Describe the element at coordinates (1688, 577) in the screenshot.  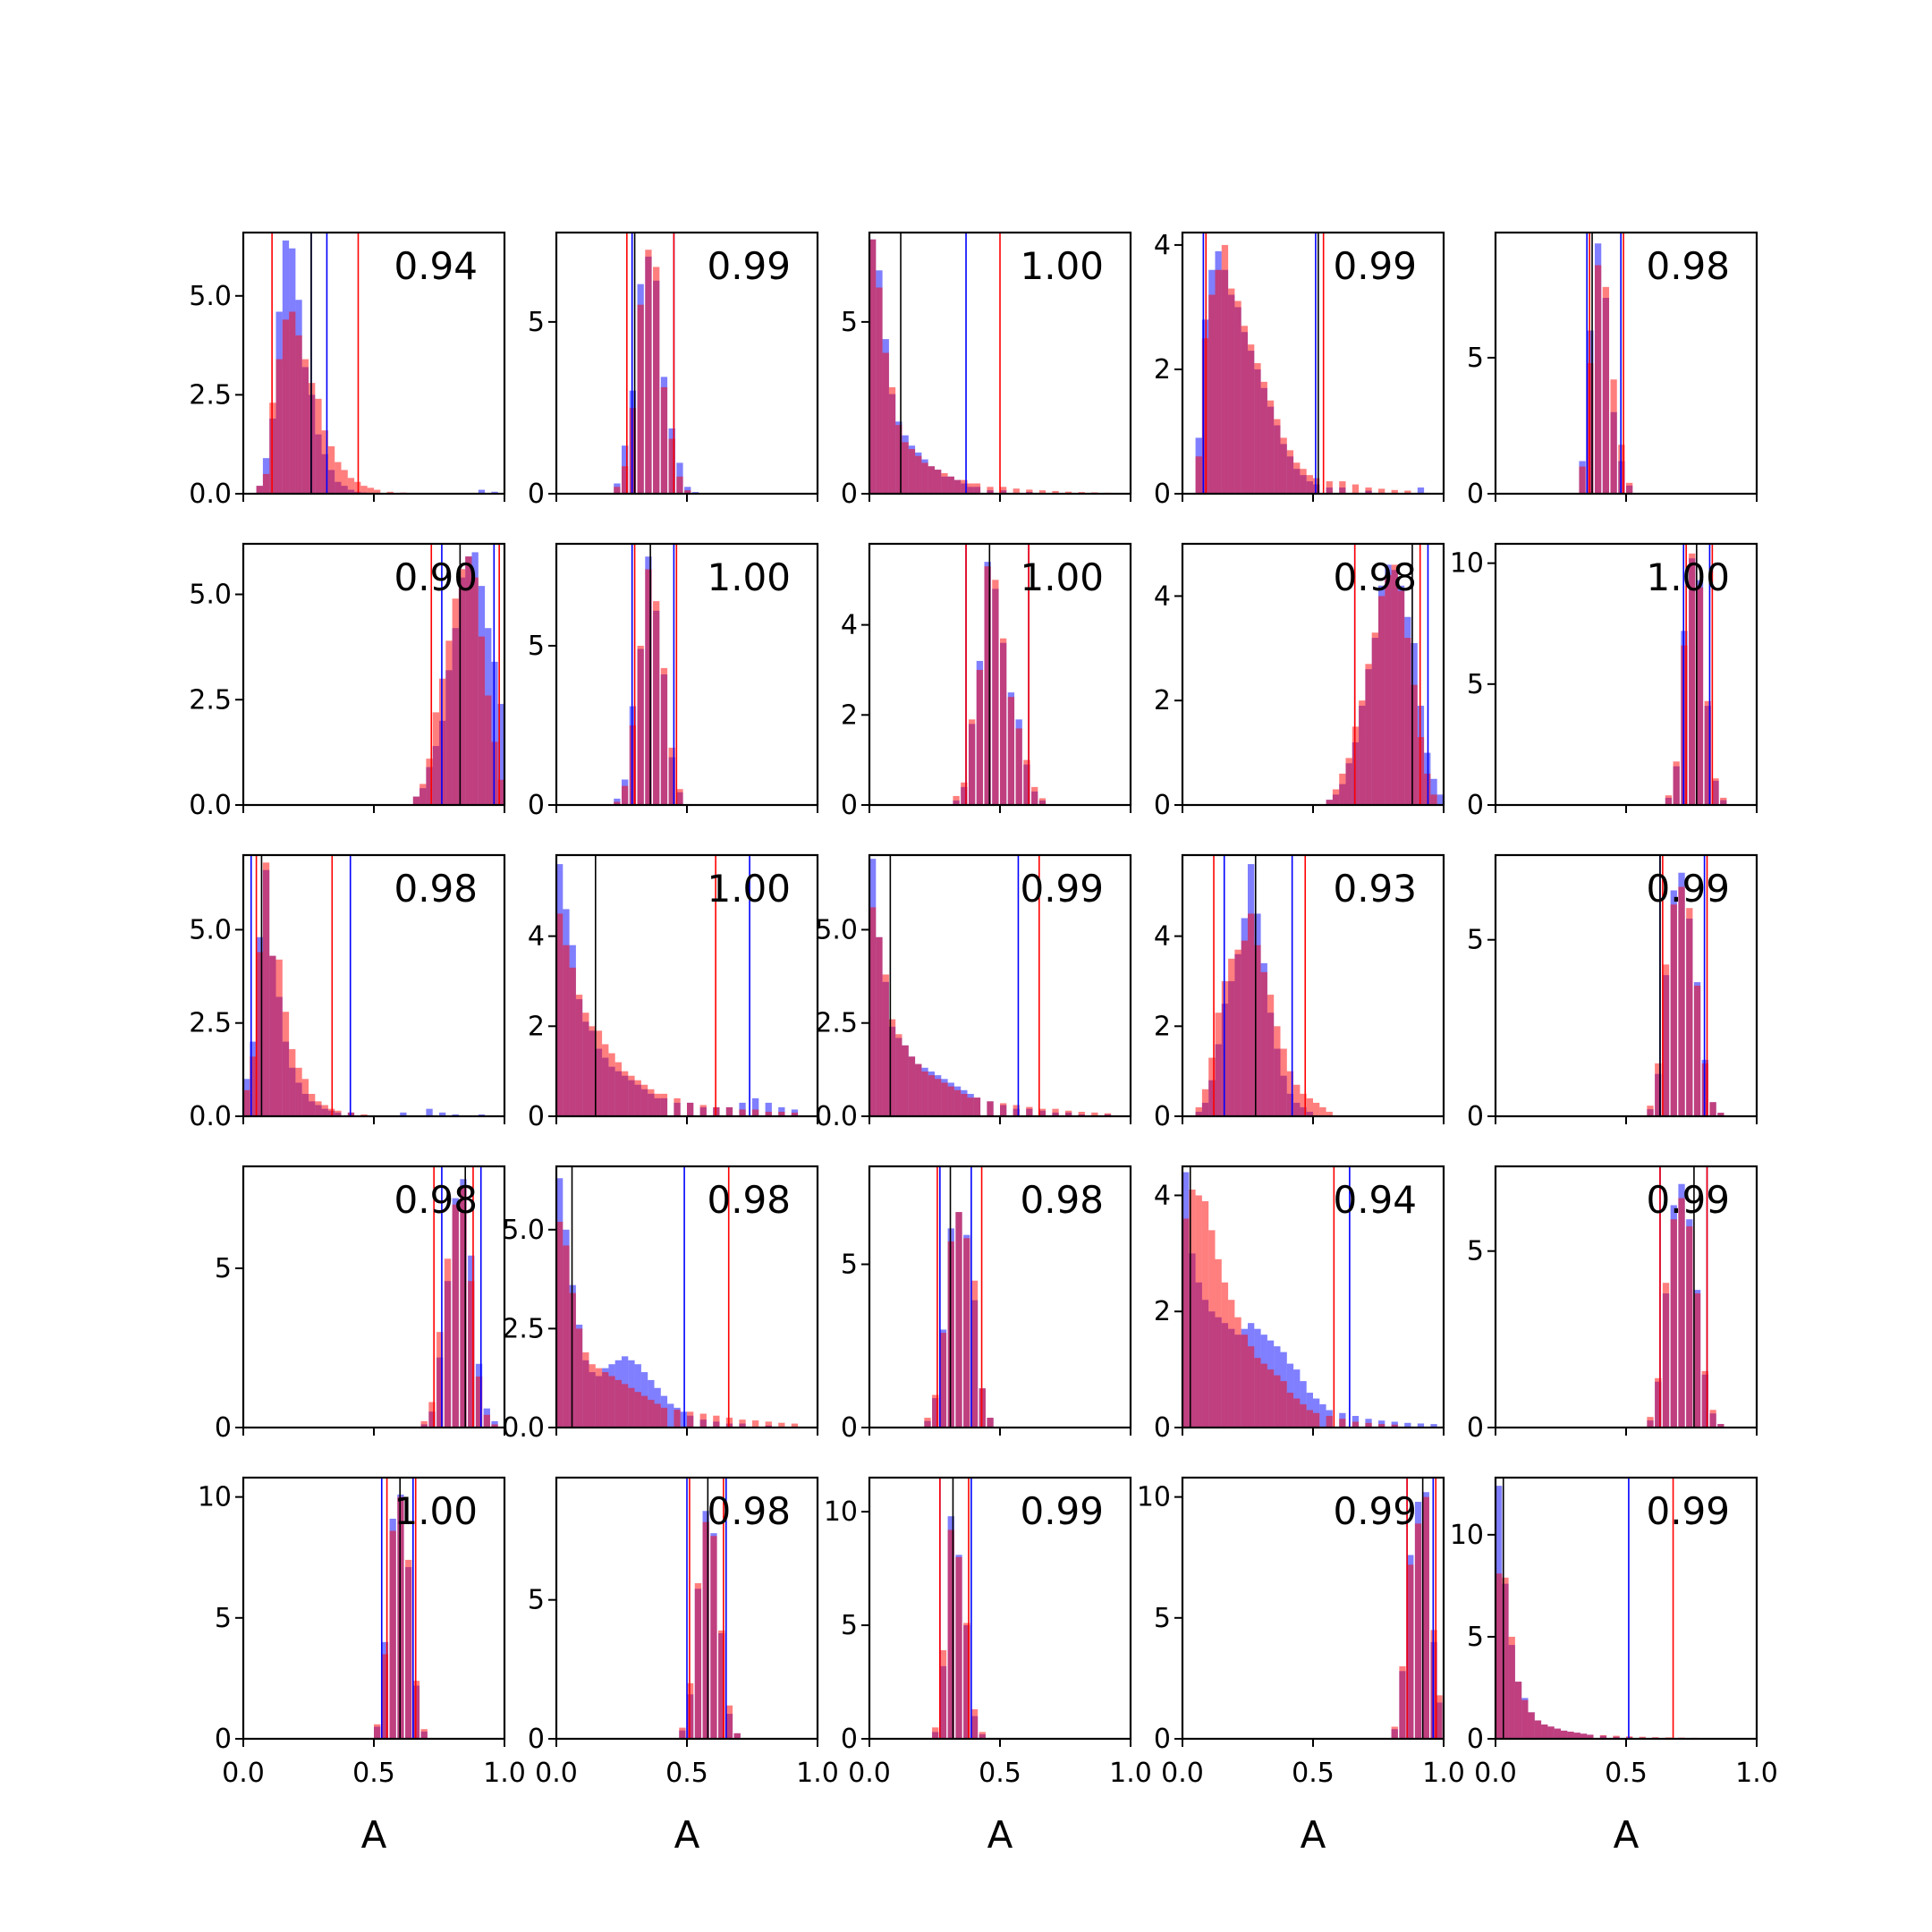
I see `panel-score-label: 1.00` at that location.